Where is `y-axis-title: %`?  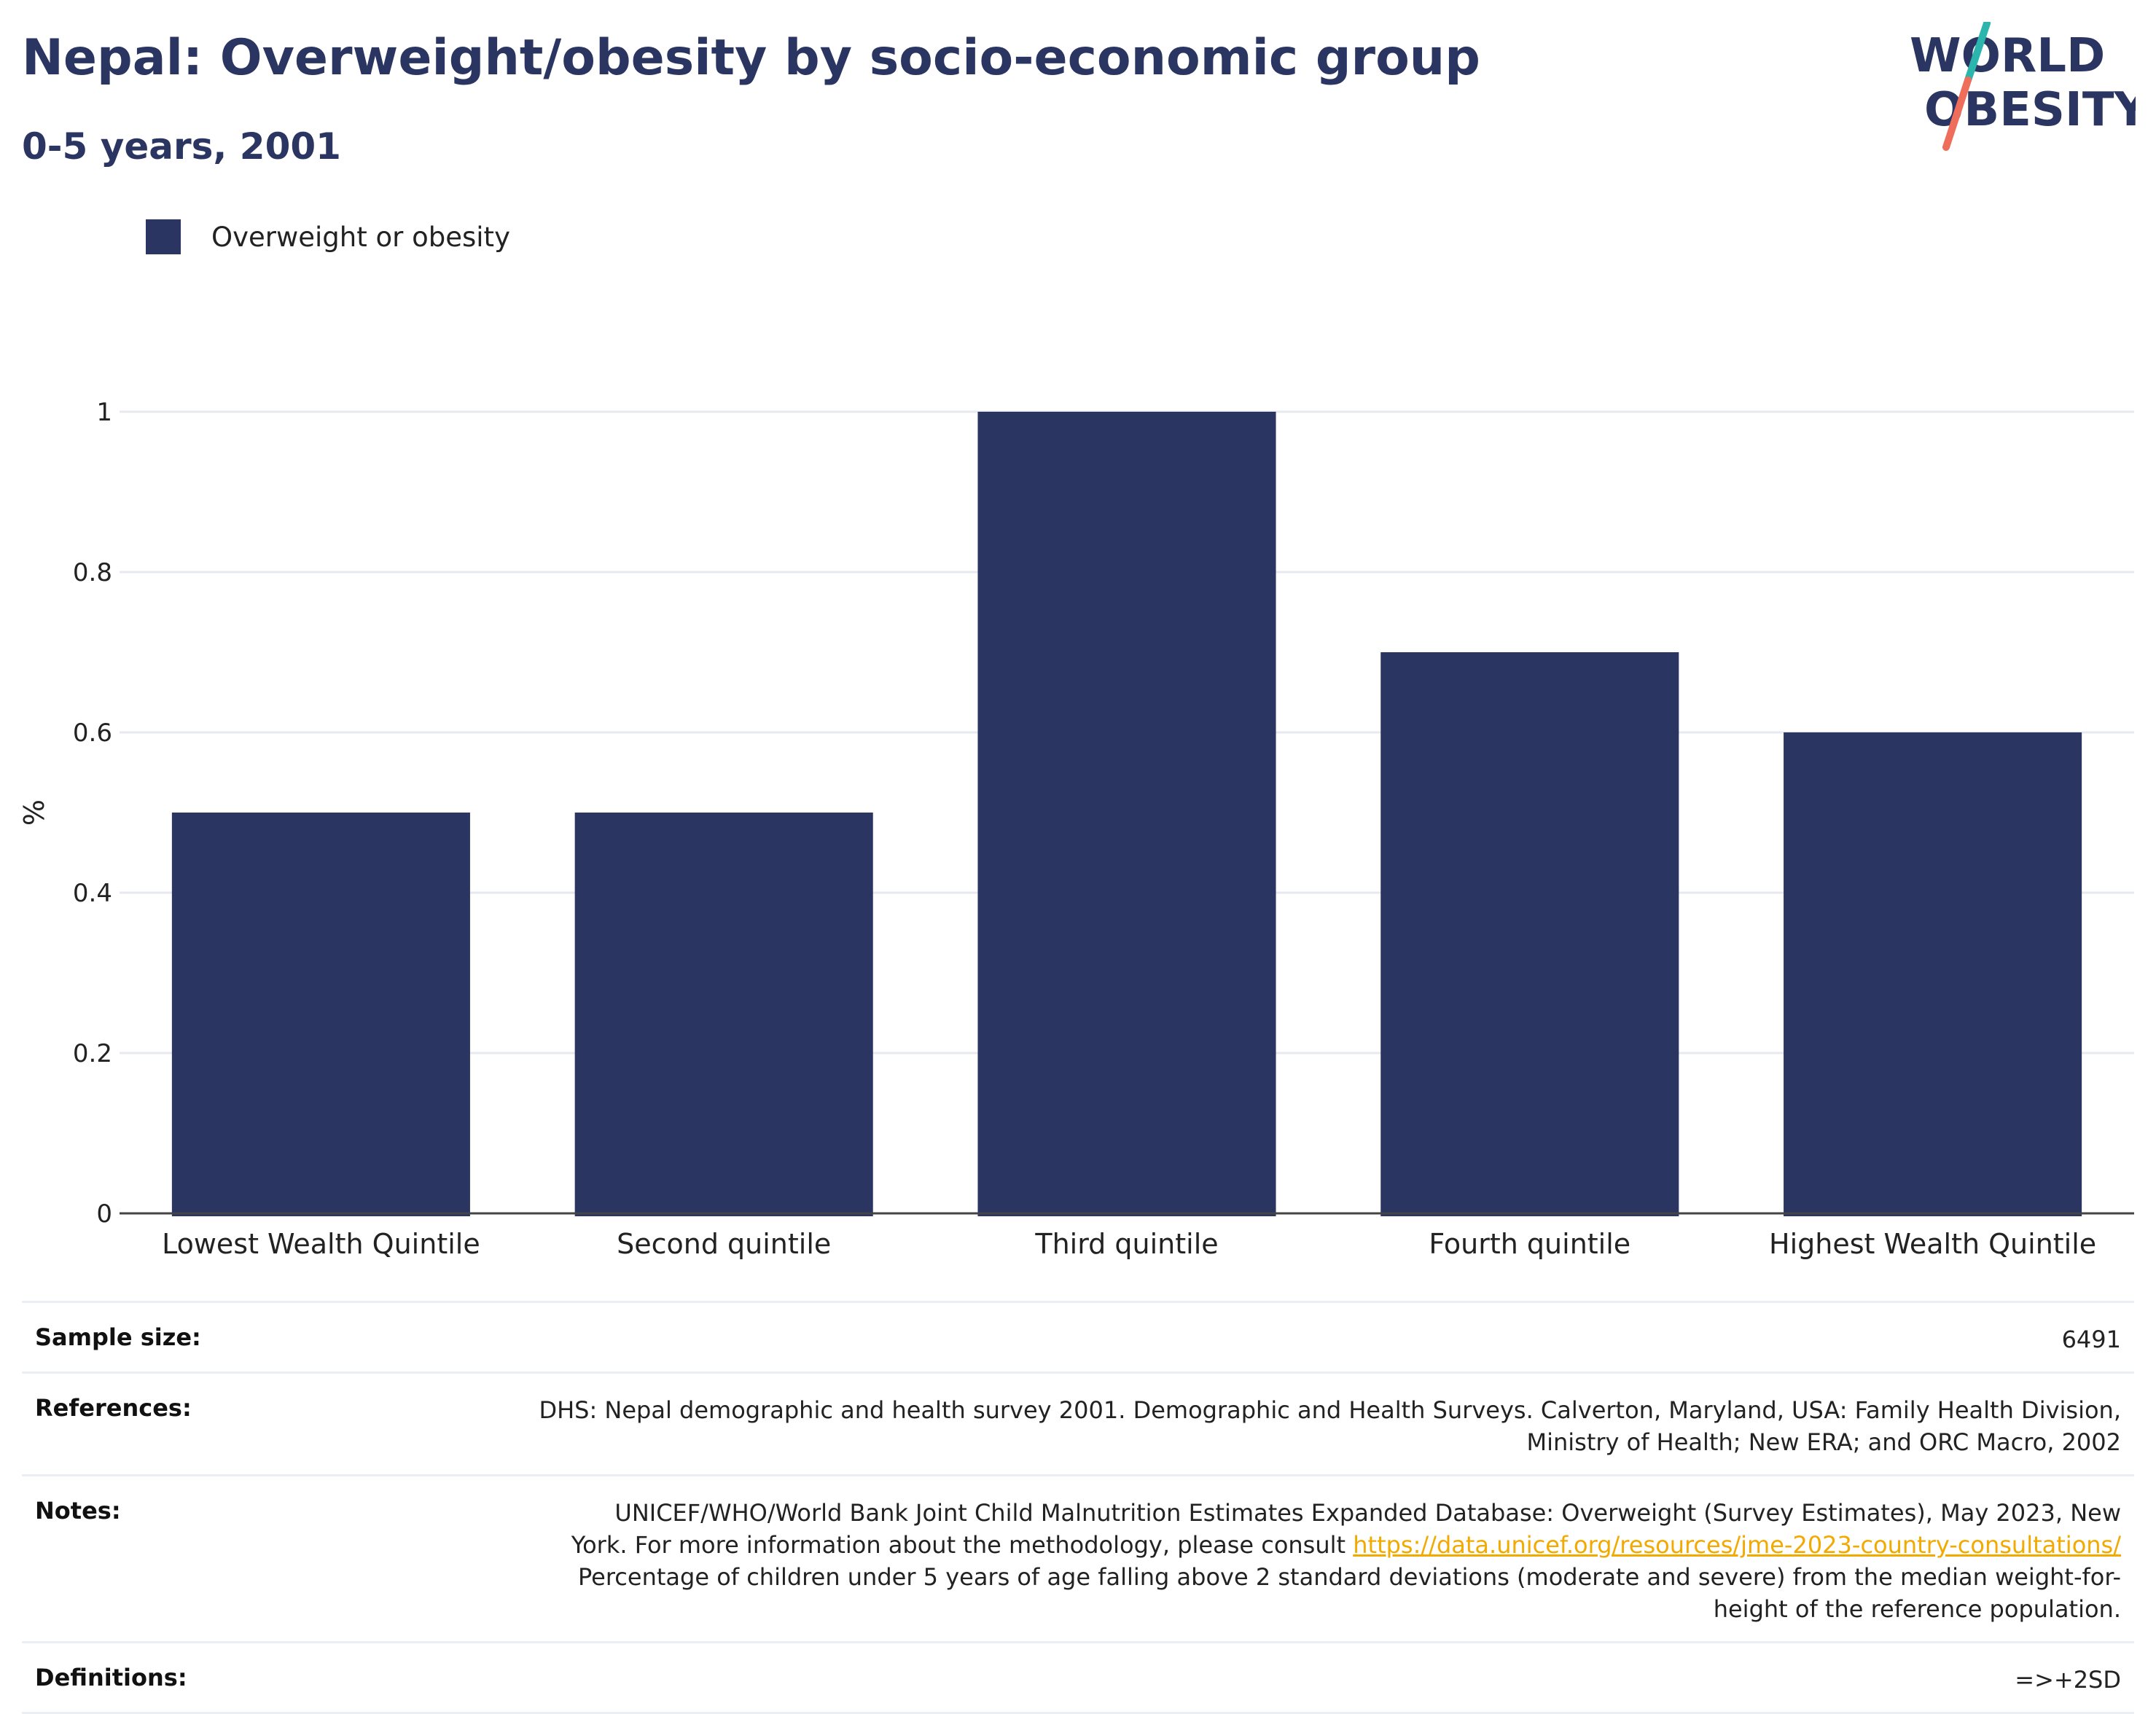
y-axis-title: % is located at coordinates (34, 812).